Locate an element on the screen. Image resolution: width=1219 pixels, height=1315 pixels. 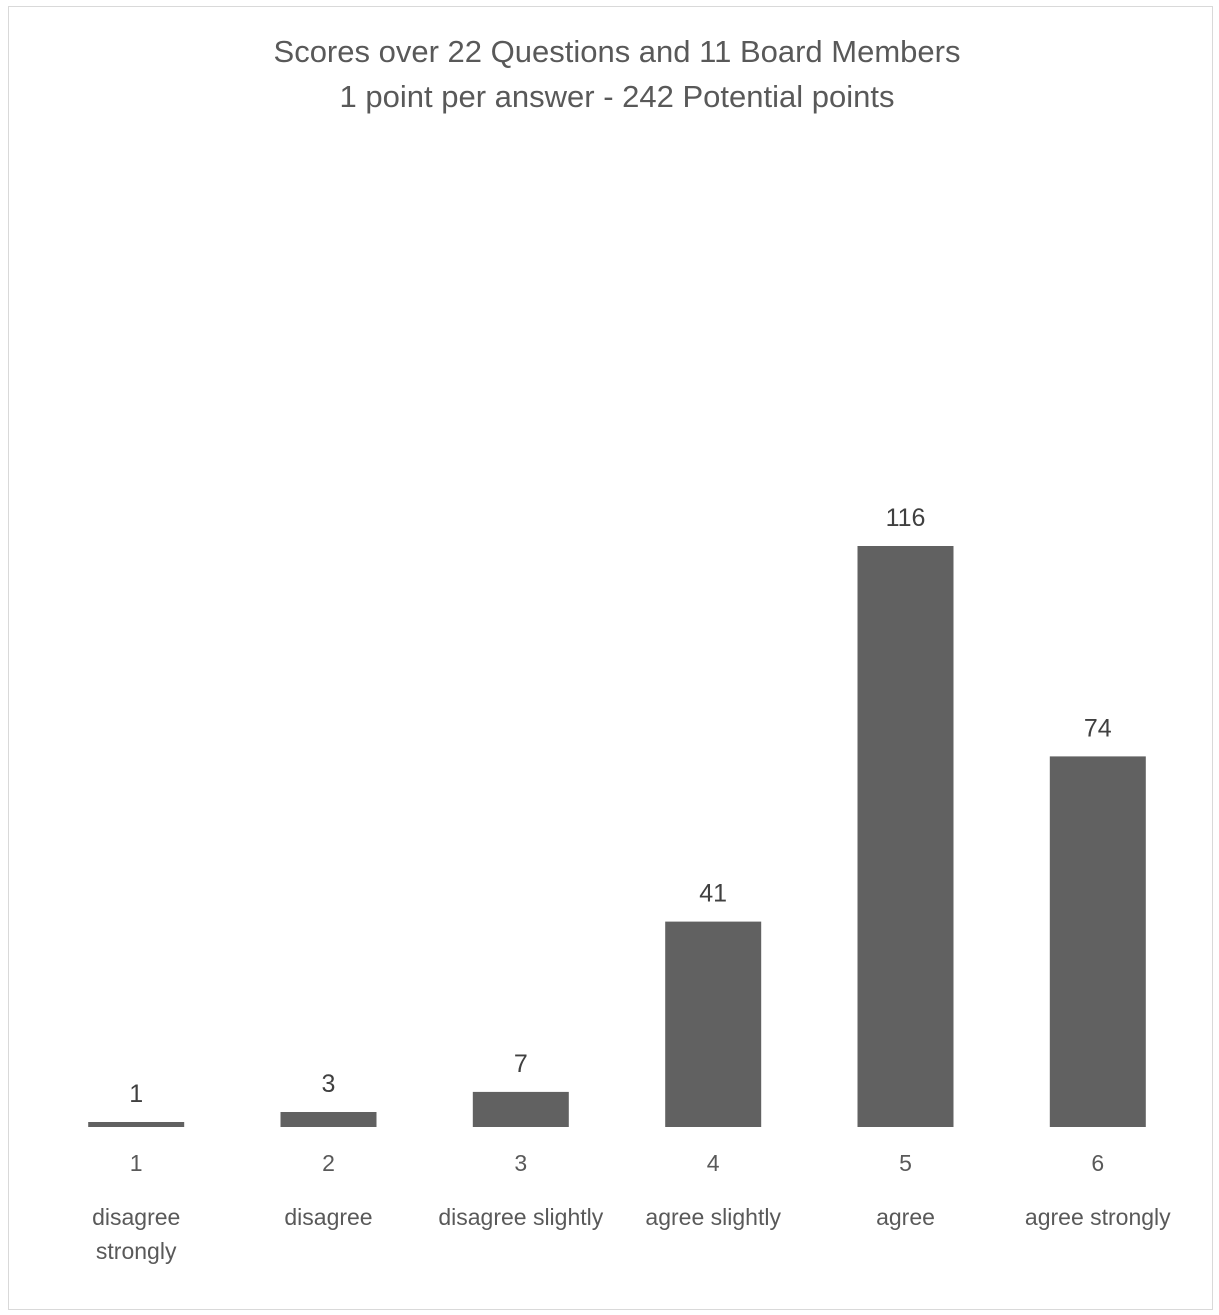
x-tick-label-4: 4 is located at coordinates (713, 1163).